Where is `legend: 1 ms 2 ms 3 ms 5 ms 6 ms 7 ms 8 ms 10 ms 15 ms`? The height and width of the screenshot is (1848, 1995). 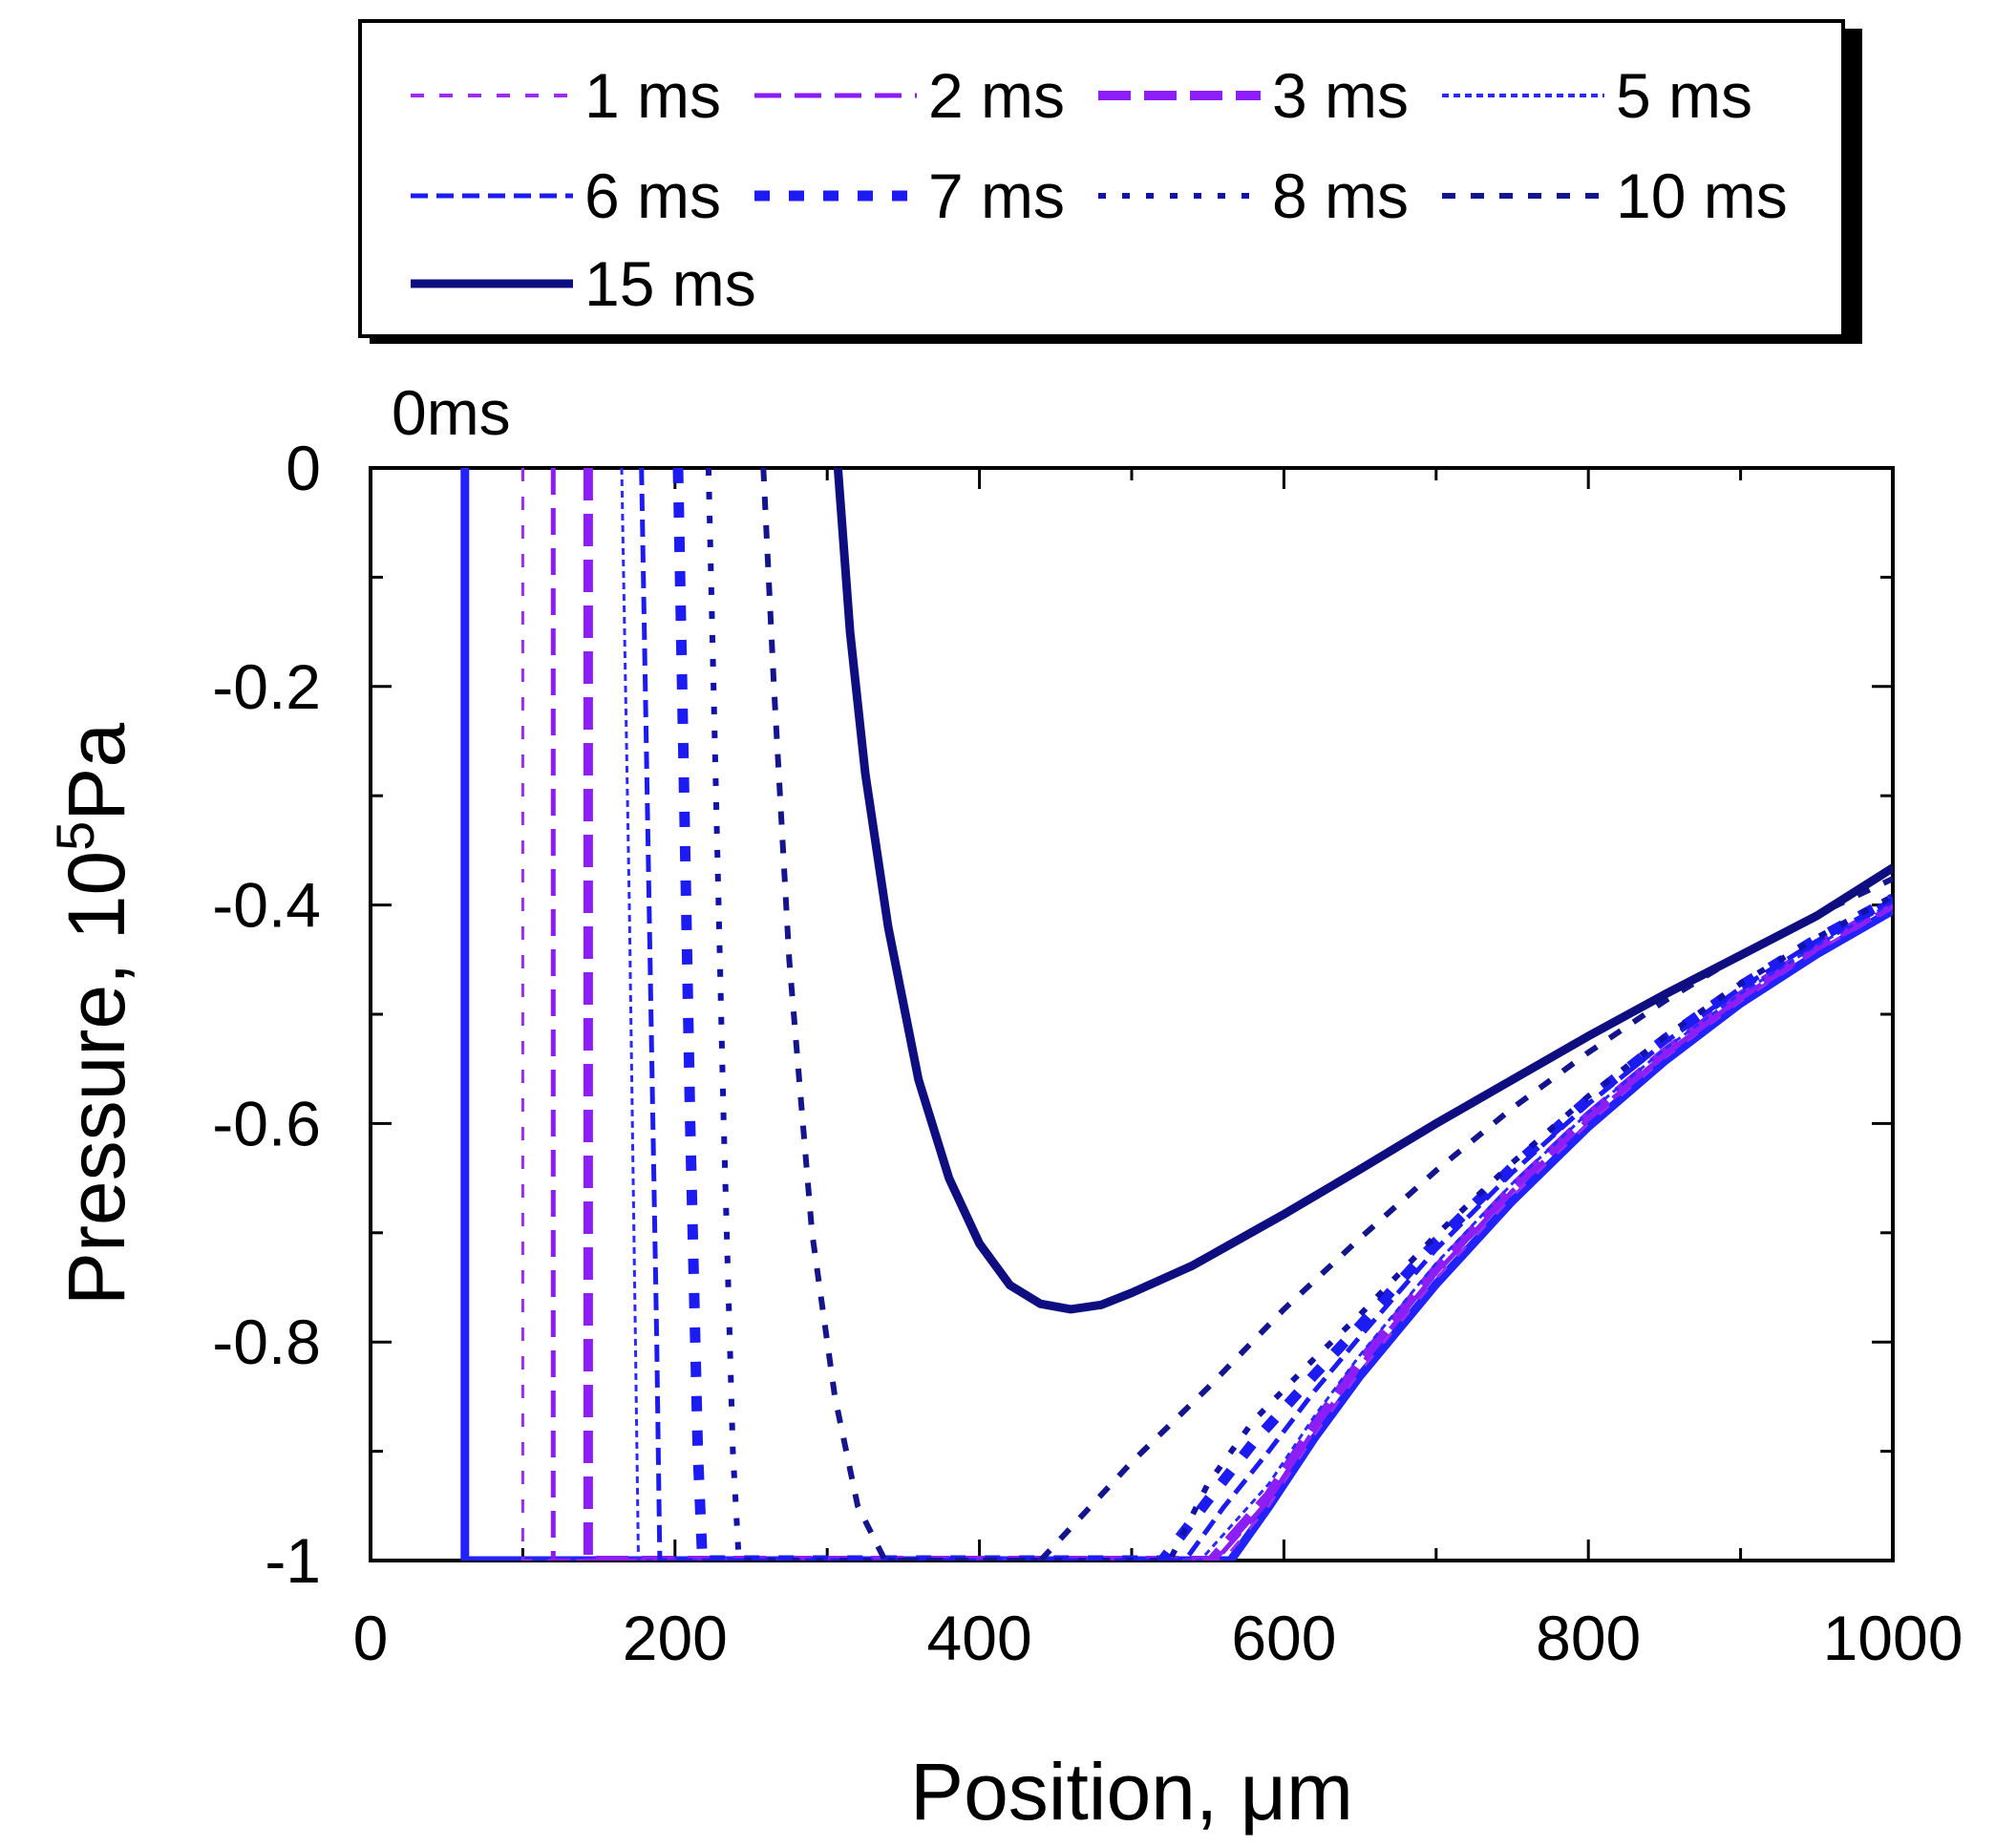
legend: 1 ms 2 ms 3 ms 5 ms 6 ms 7 ms 8 ms 10 ms 15 ms is located at coordinates (1110, 181).